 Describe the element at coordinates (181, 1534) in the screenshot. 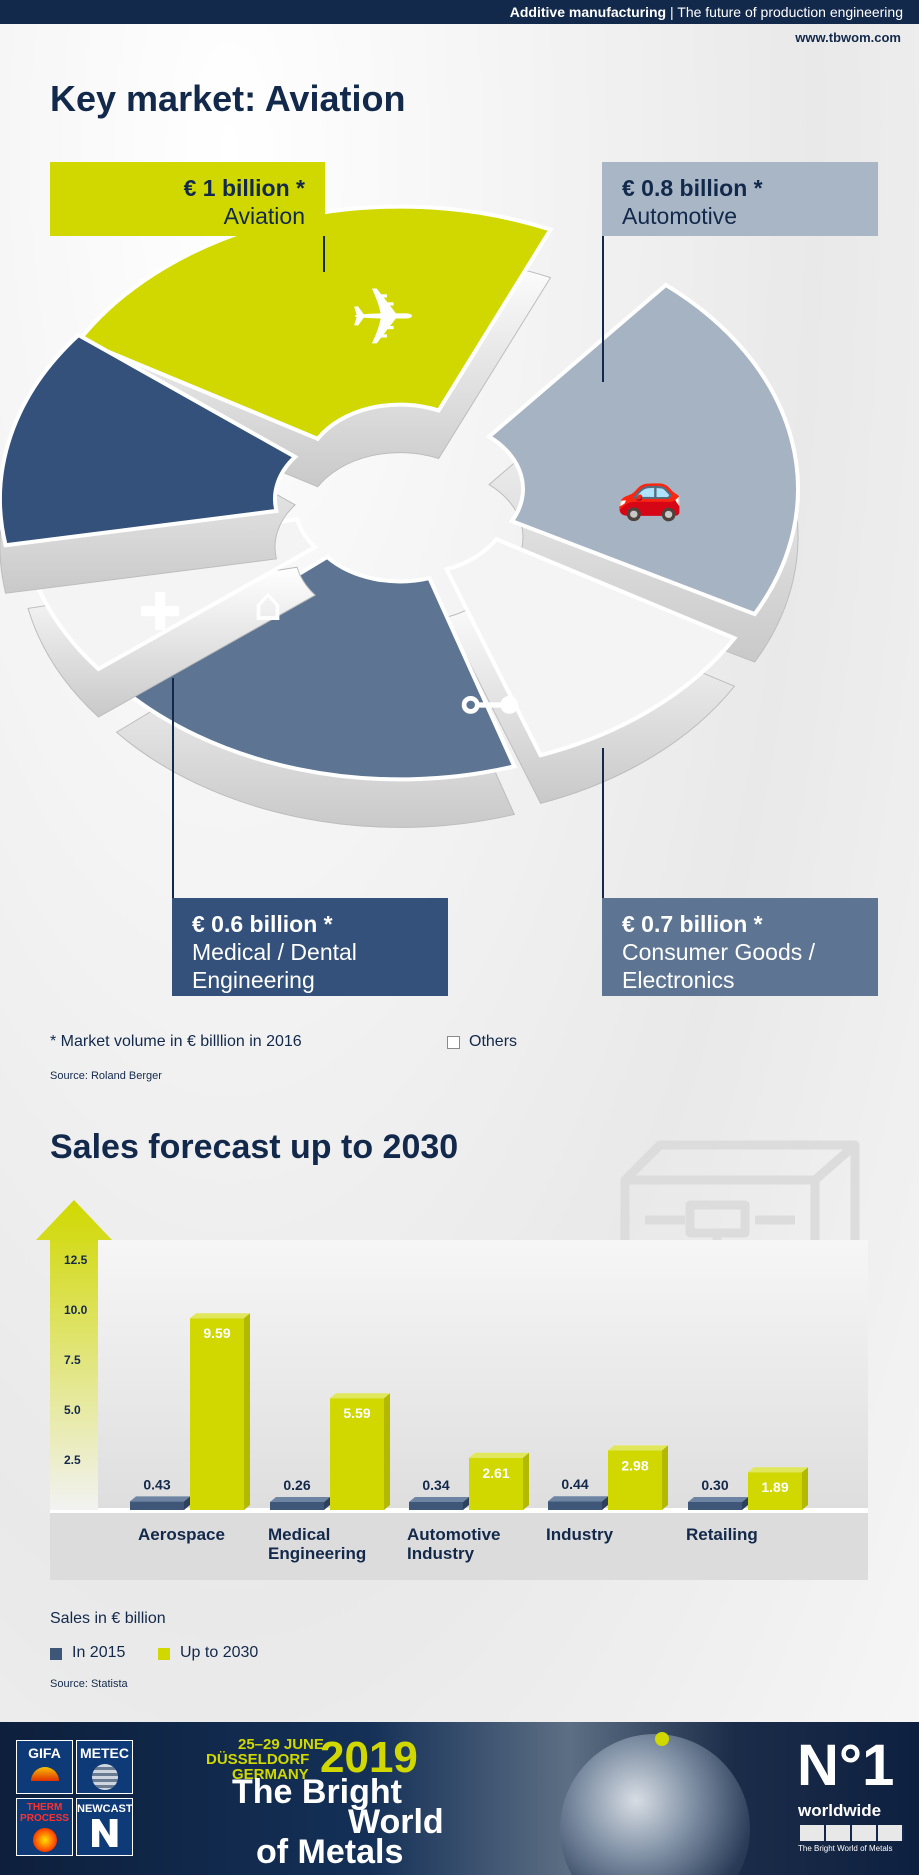

I see `category-label: Aerospace` at that location.